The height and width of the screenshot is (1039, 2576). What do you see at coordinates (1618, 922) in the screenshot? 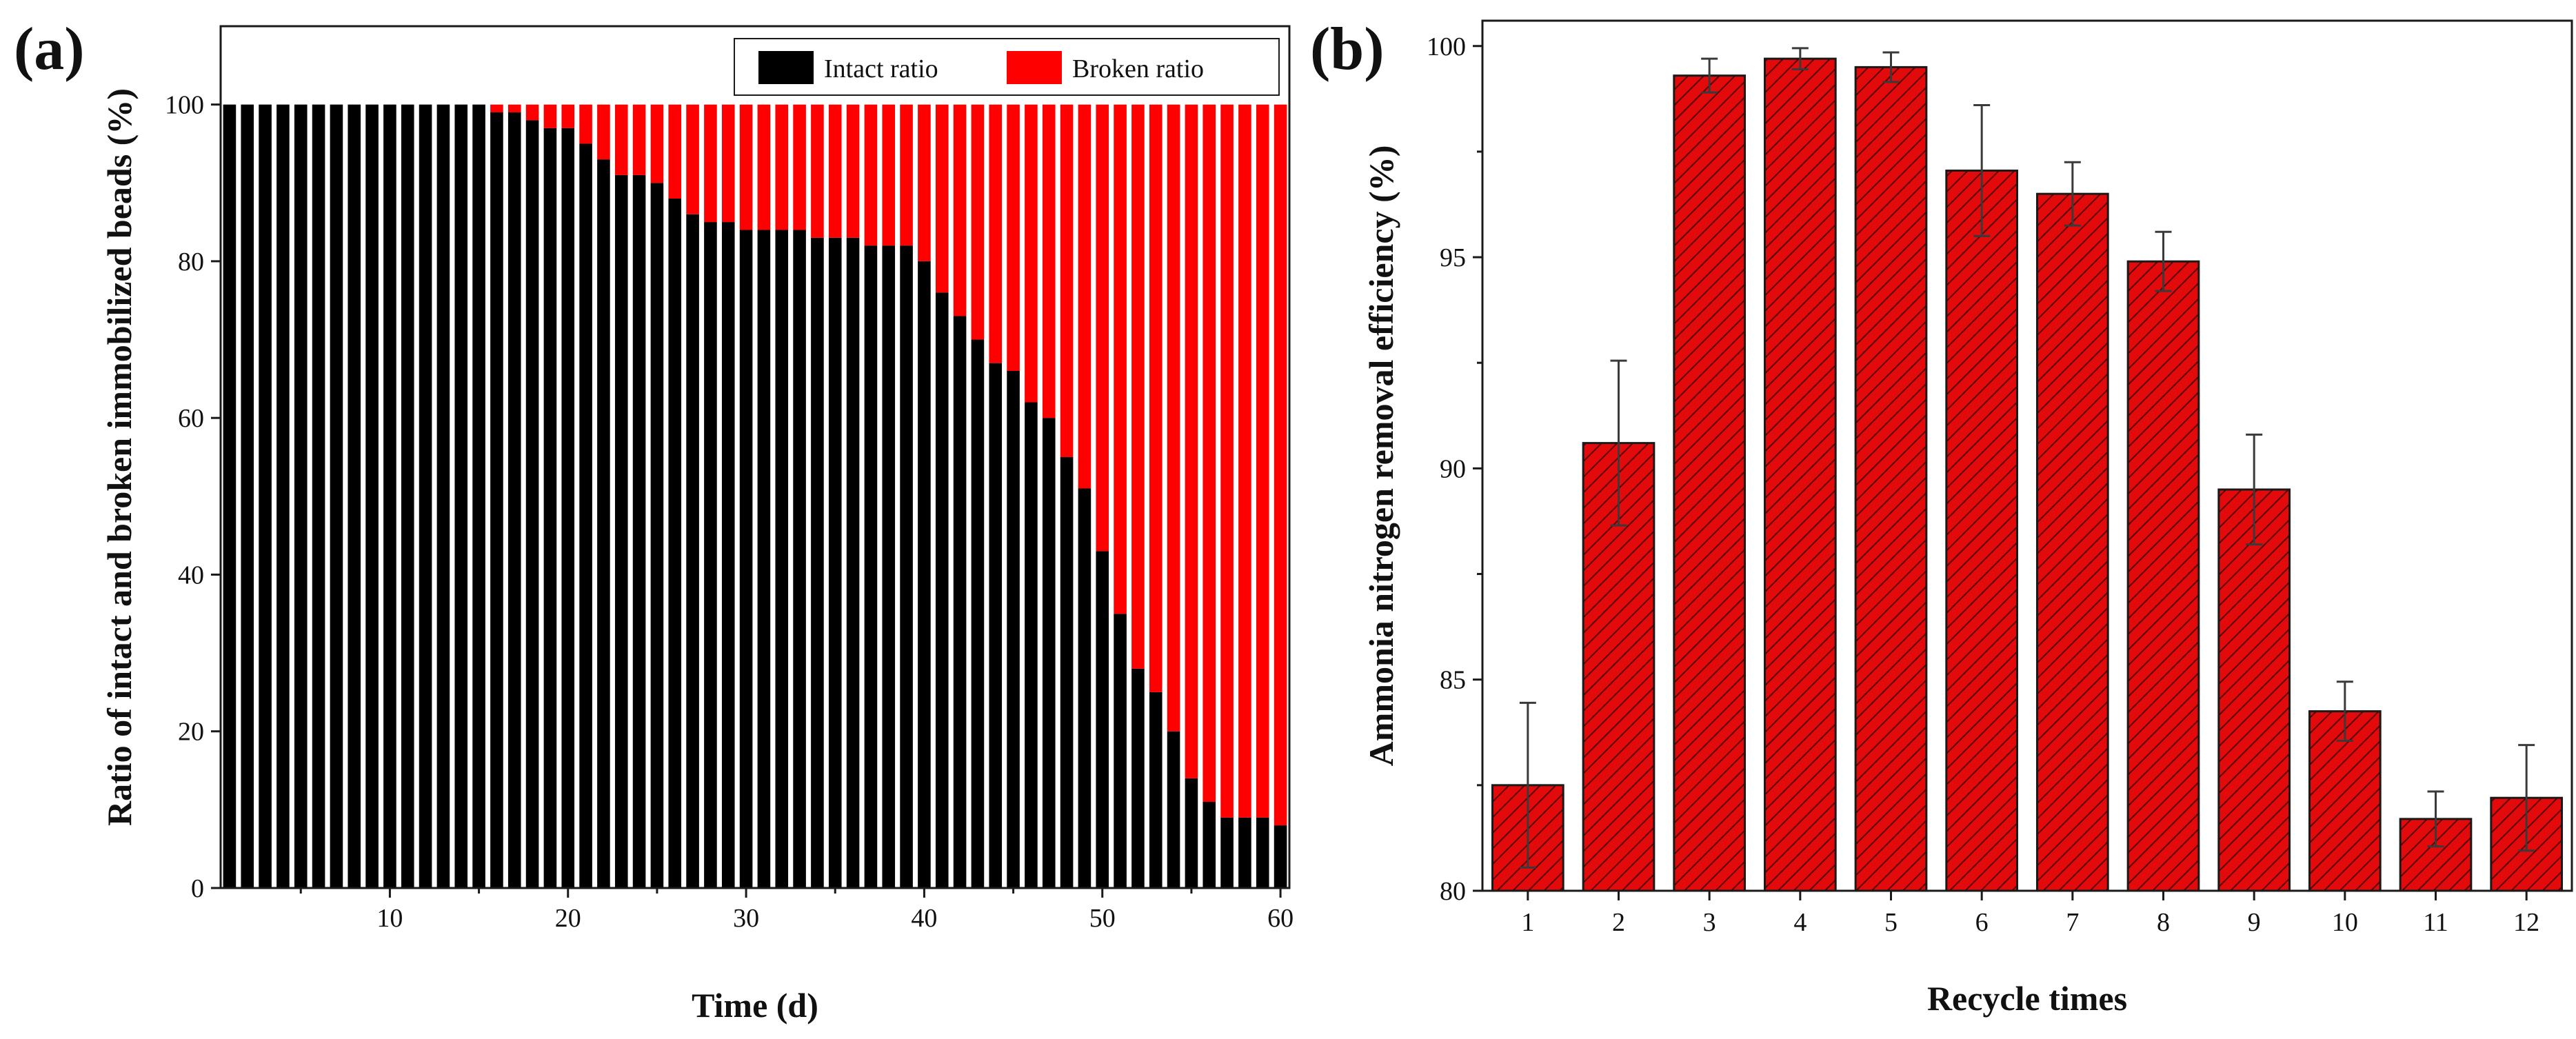
I see `x-tick-label: 2` at bounding box center [1618, 922].